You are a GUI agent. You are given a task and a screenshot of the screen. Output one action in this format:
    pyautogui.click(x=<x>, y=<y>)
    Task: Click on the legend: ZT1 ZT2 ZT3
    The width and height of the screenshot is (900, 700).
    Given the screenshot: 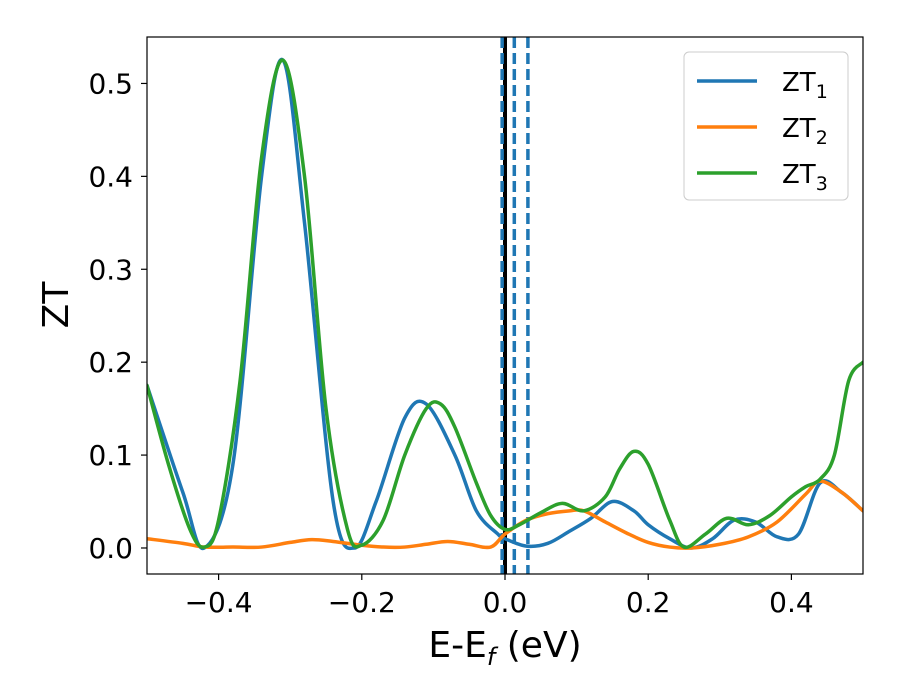 What is the action you would take?
    pyautogui.click(x=766, y=126)
    